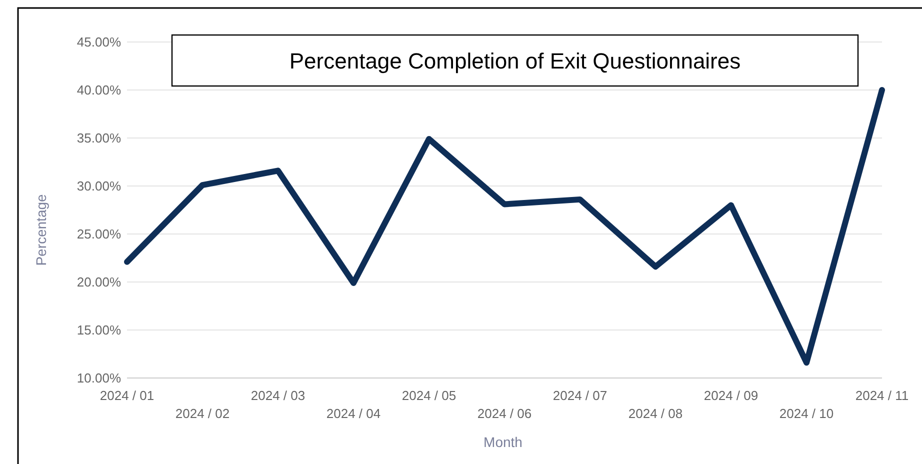  What do you see at coordinates (99, 234) in the screenshot?
I see `y-tick-label: 25.00%` at bounding box center [99, 234].